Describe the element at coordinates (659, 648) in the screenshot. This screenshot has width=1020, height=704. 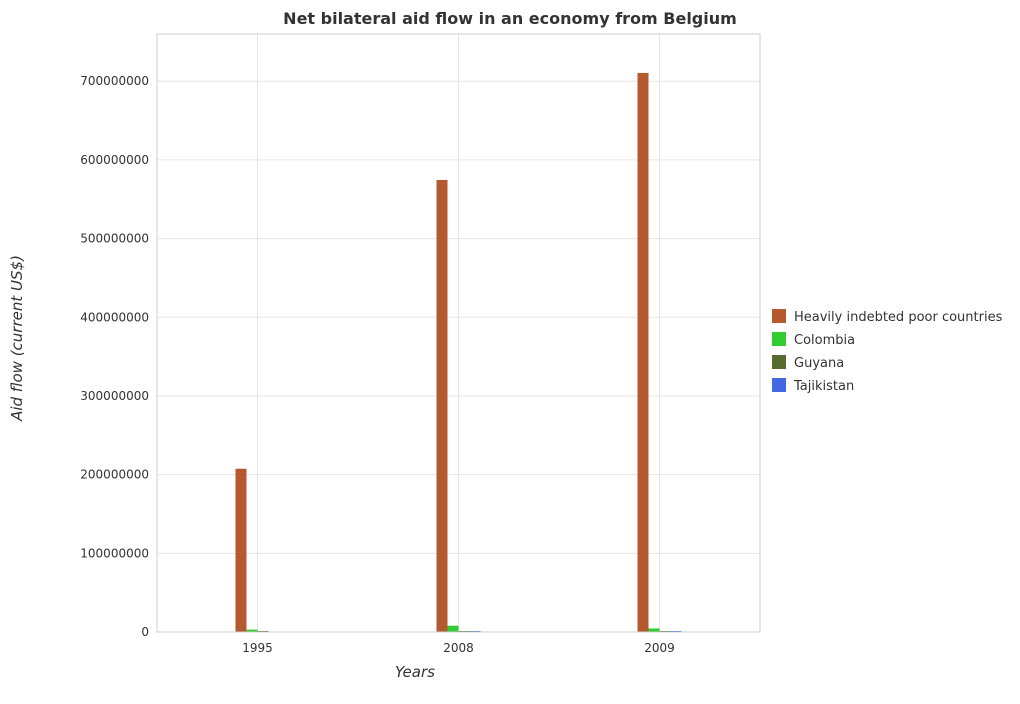
I see `x-tick-label: 2009` at that location.